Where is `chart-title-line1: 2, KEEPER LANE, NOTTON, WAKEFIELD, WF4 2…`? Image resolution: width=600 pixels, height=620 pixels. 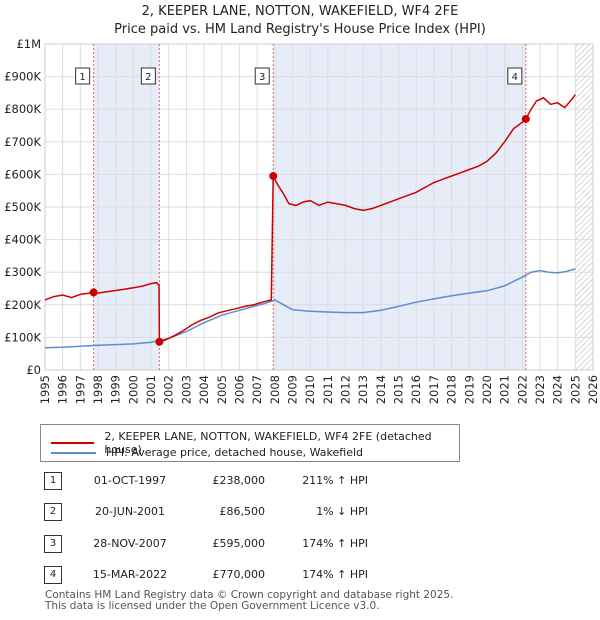
chart-title-line1: 2, KEEPER LANE, NOTTON, WAKEFIELD, WF4 2… is located at coordinates (300, 11).